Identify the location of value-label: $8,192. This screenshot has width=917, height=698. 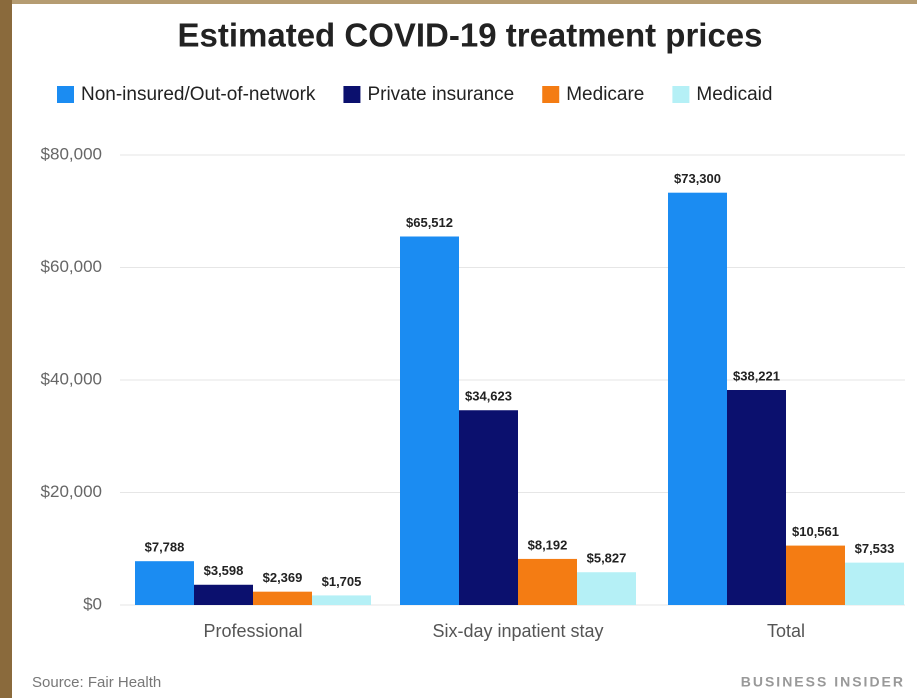
(548, 544).